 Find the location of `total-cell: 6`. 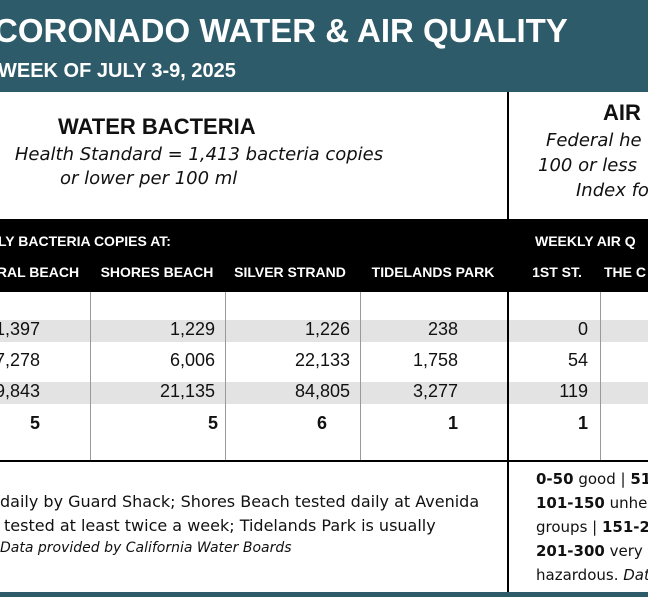

total-cell: 6 is located at coordinates (321, 423).